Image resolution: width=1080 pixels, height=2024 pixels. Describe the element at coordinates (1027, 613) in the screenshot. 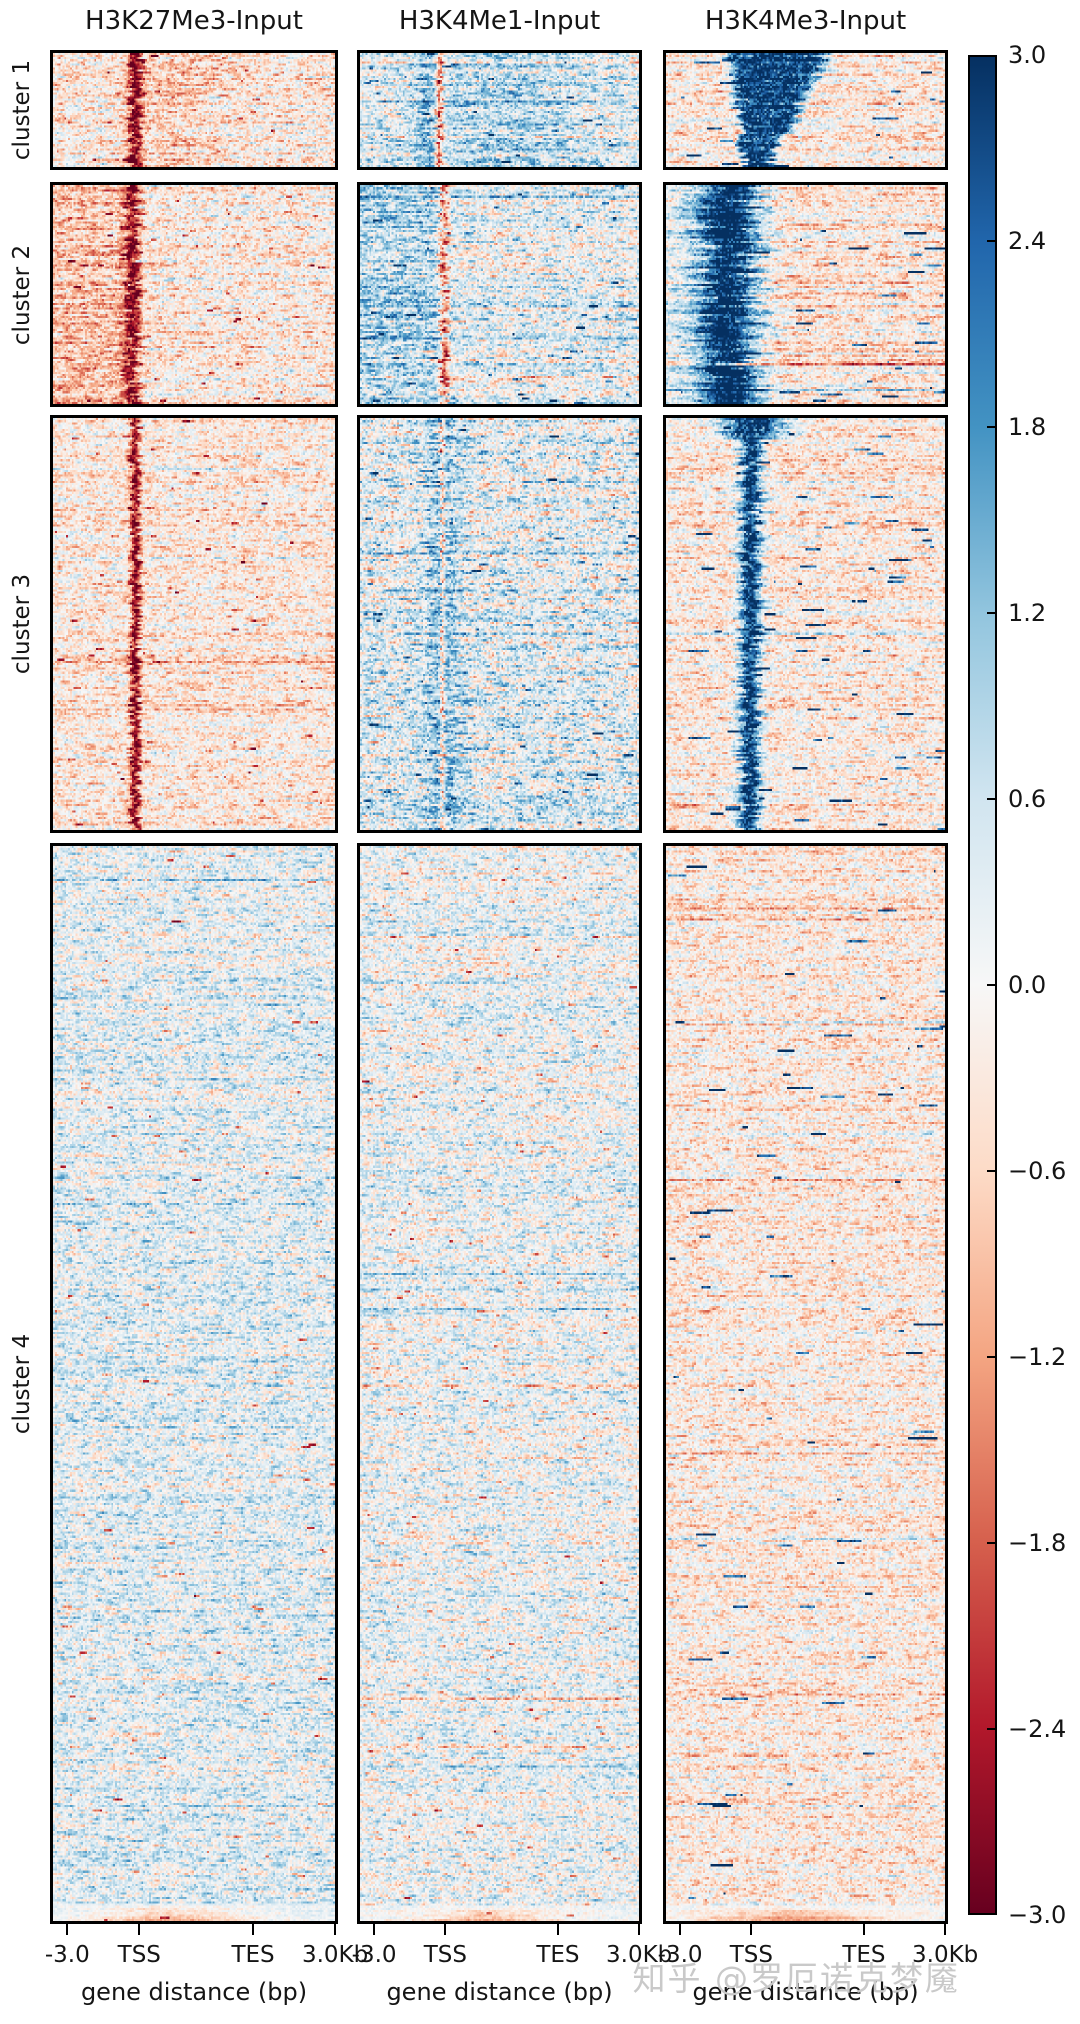

I see `colorbar-tick-label: 1.2` at that location.